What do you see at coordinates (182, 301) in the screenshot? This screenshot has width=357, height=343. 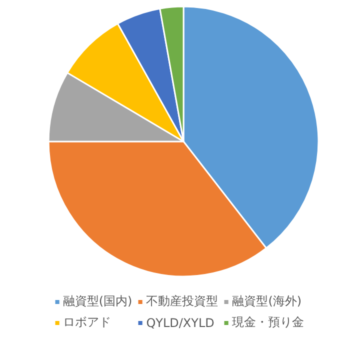 I see `legend-label: 不動産投資型` at bounding box center [182, 301].